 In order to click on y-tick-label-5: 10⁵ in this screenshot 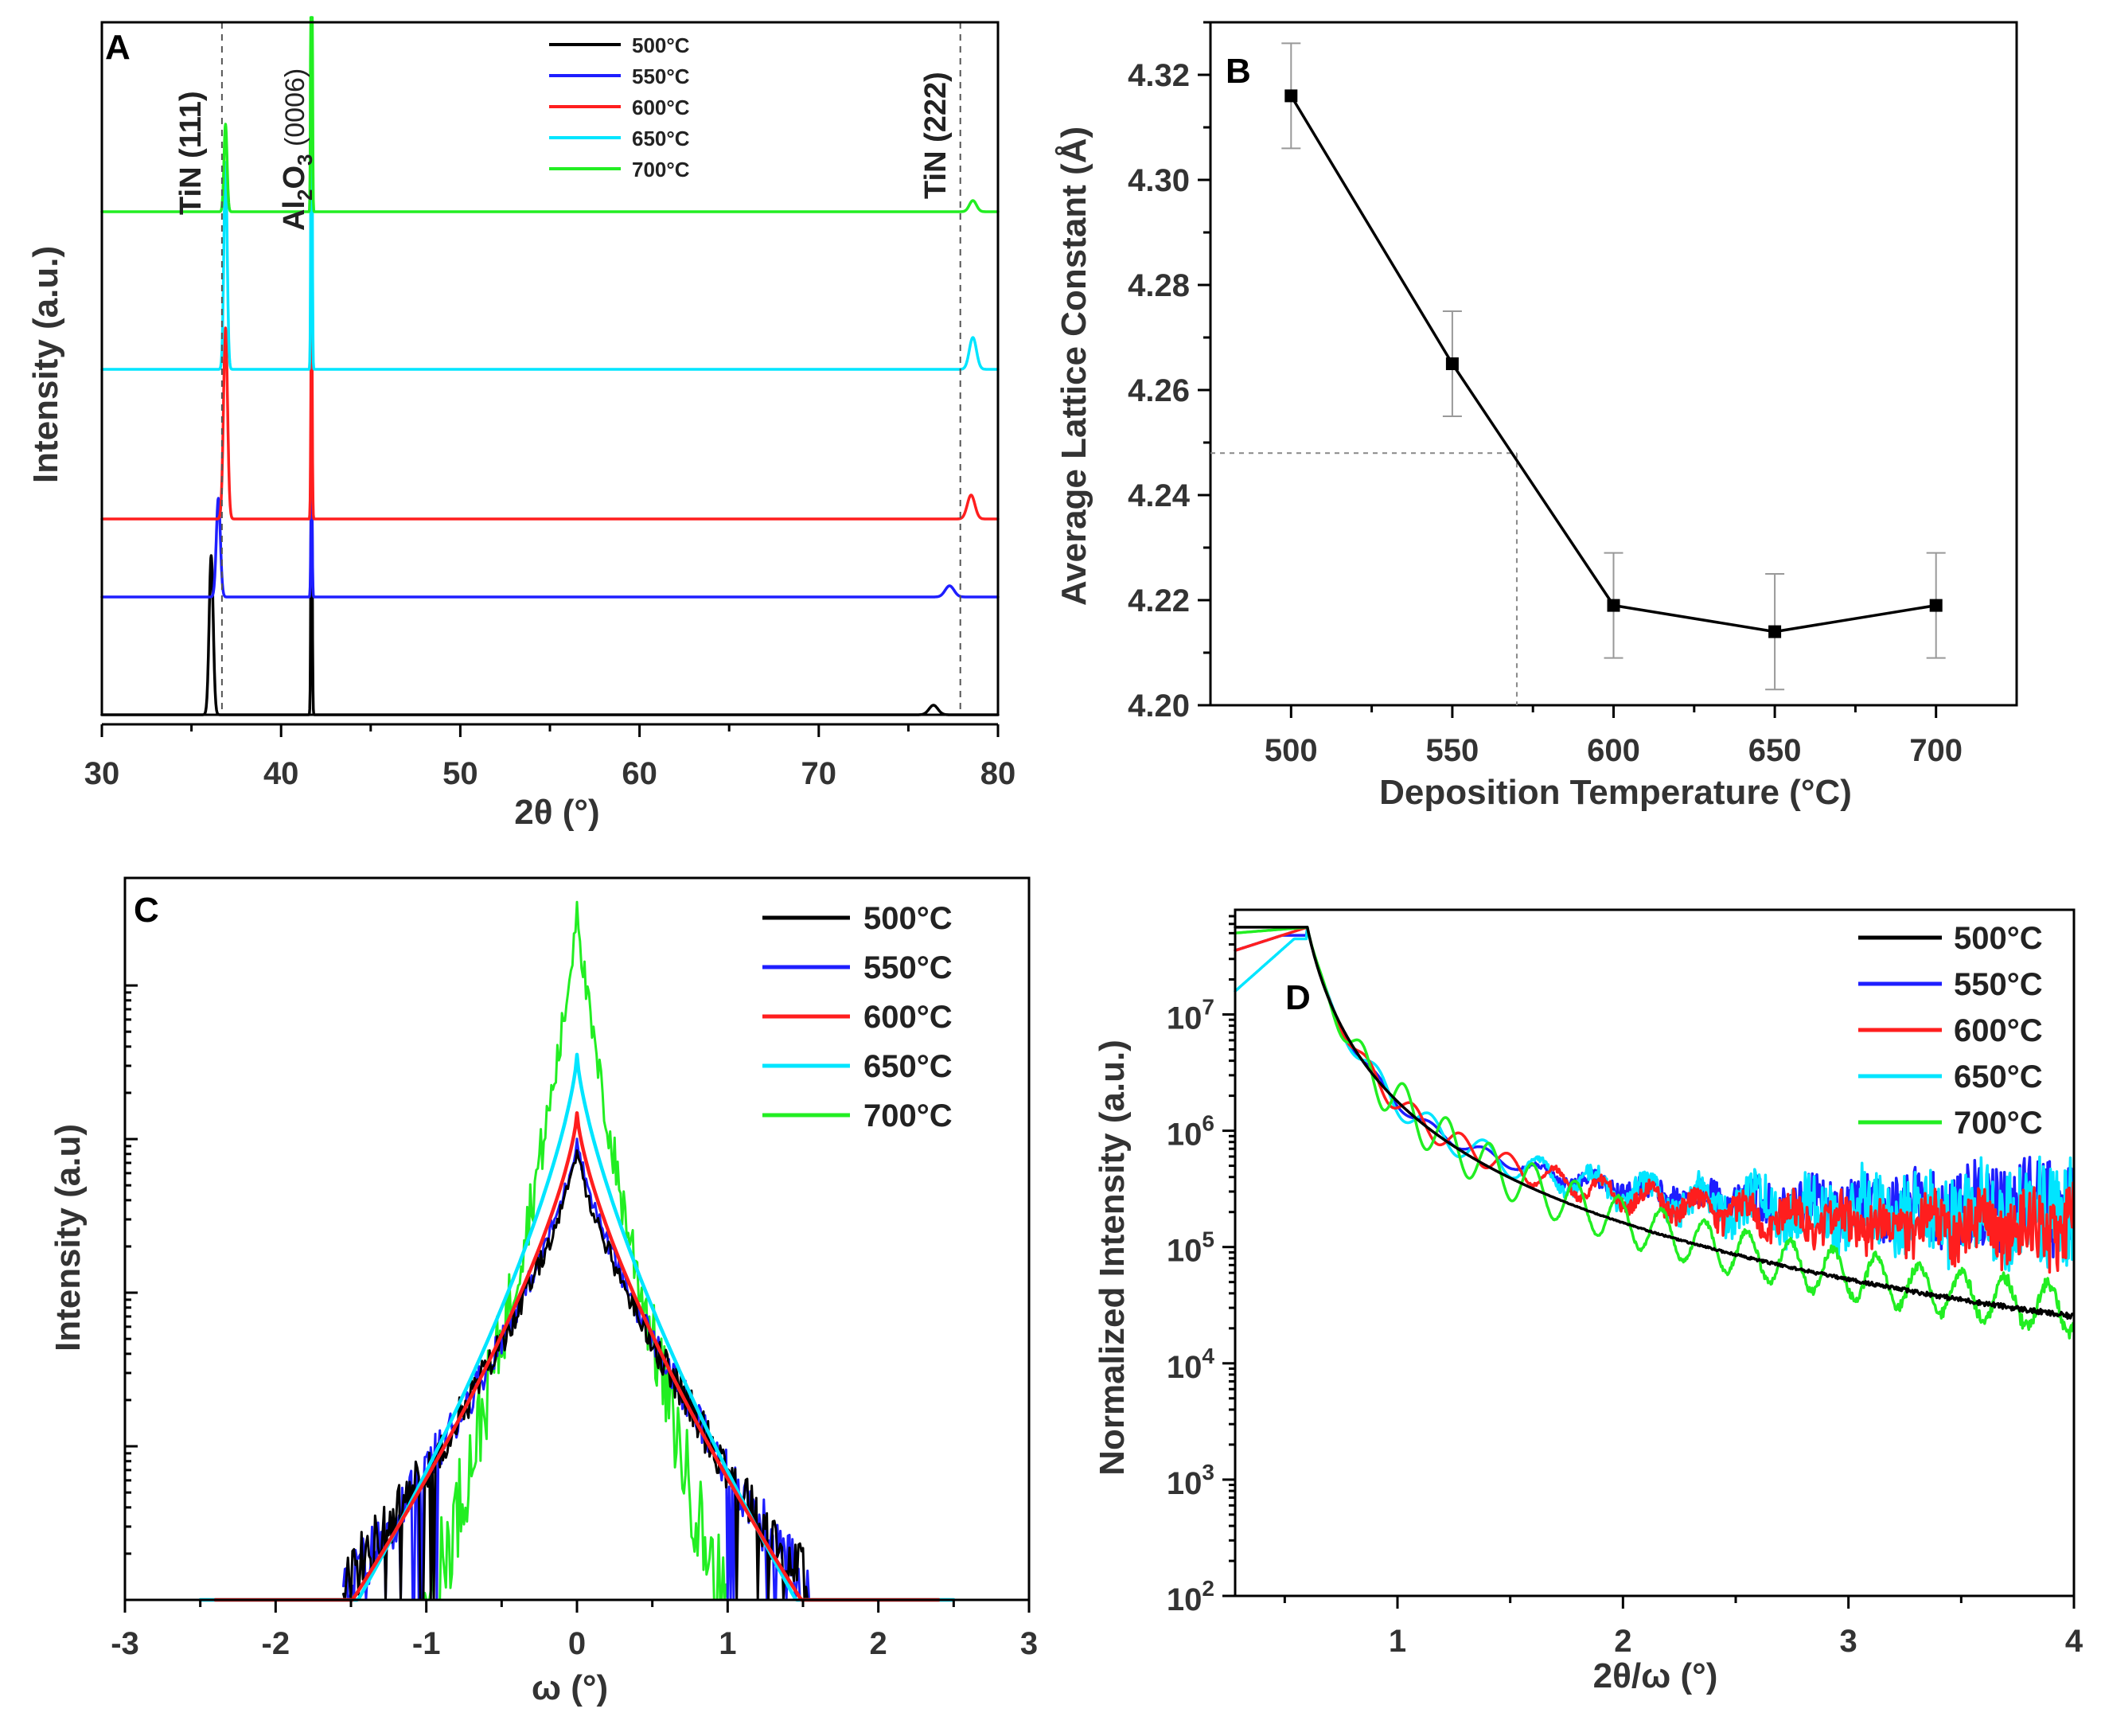, I will do `click(1190, 1248)`.